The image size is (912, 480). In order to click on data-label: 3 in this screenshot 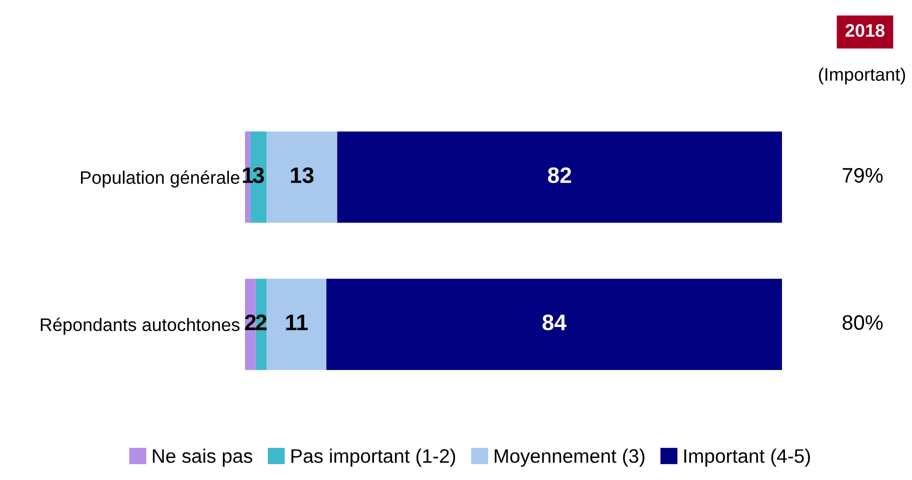, I will do `click(258, 175)`.